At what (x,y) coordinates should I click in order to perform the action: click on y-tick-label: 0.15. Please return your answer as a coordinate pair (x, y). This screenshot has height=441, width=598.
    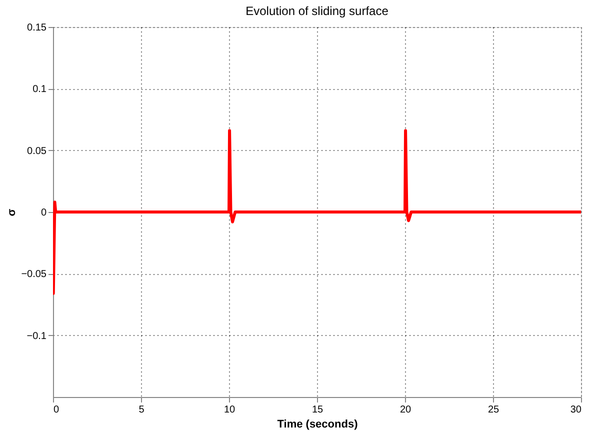
    Looking at the image, I should click on (37, 28).